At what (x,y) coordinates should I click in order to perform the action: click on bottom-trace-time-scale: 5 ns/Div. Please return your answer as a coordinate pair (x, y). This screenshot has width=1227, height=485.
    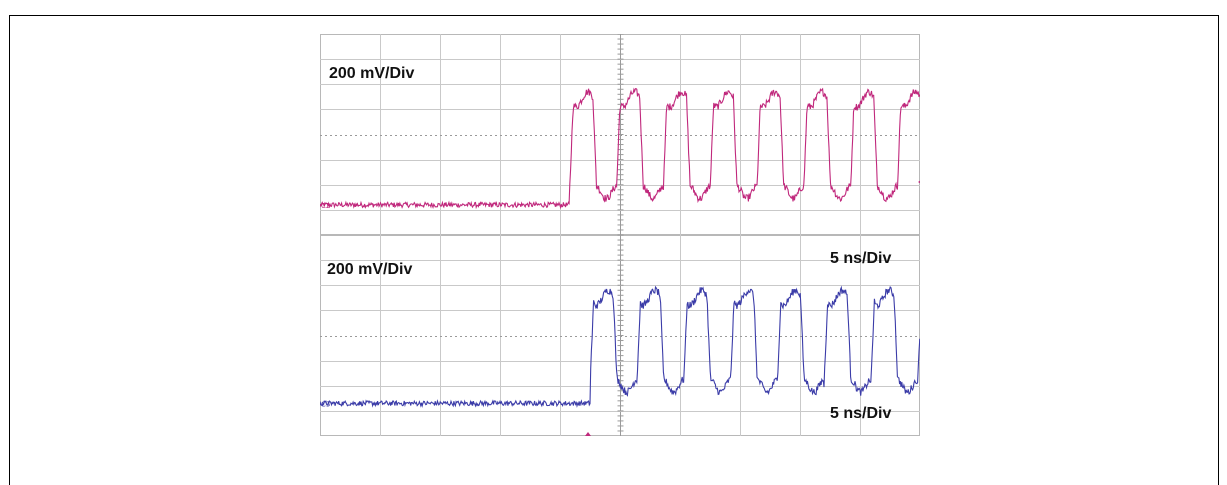
    Looking at the image, I should click on (861, 413).